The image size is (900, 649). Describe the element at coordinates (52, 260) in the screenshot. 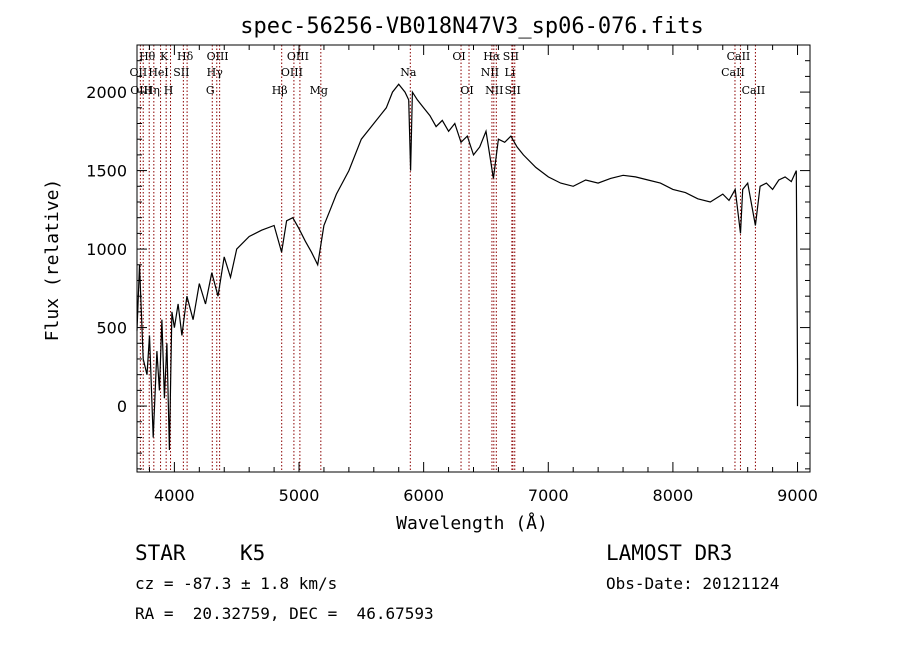

I see `y-axis-label: Flux (relative)` at that location.